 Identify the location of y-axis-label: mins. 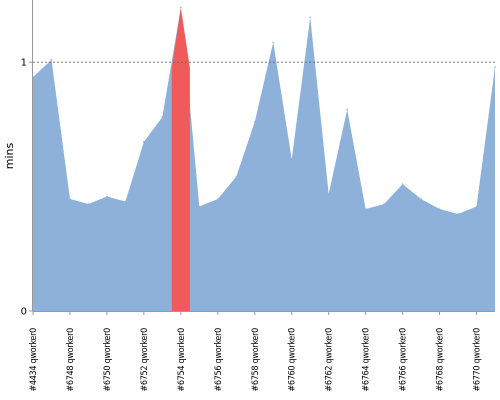
(9, 155).